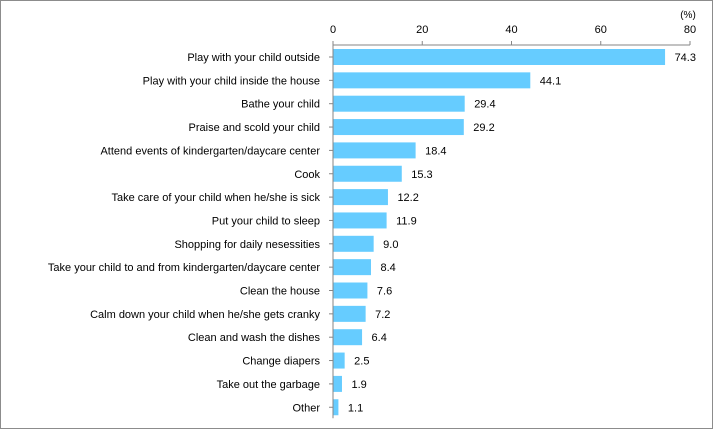 Image resolution: width=713 pixels, height=429 pixels. I want to click on value-label: 1.9, so click(358, 385).